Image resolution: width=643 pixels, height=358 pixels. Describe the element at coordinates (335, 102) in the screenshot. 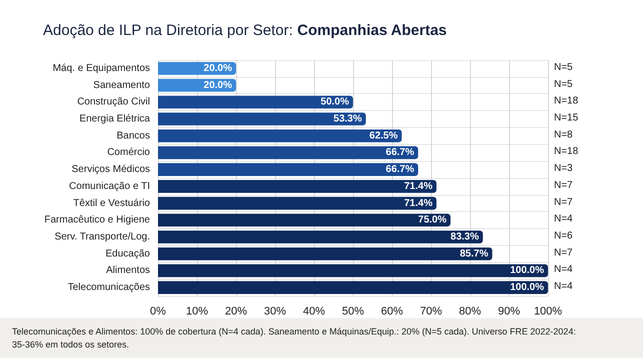

I see `data-label: 50.0%` at that location.